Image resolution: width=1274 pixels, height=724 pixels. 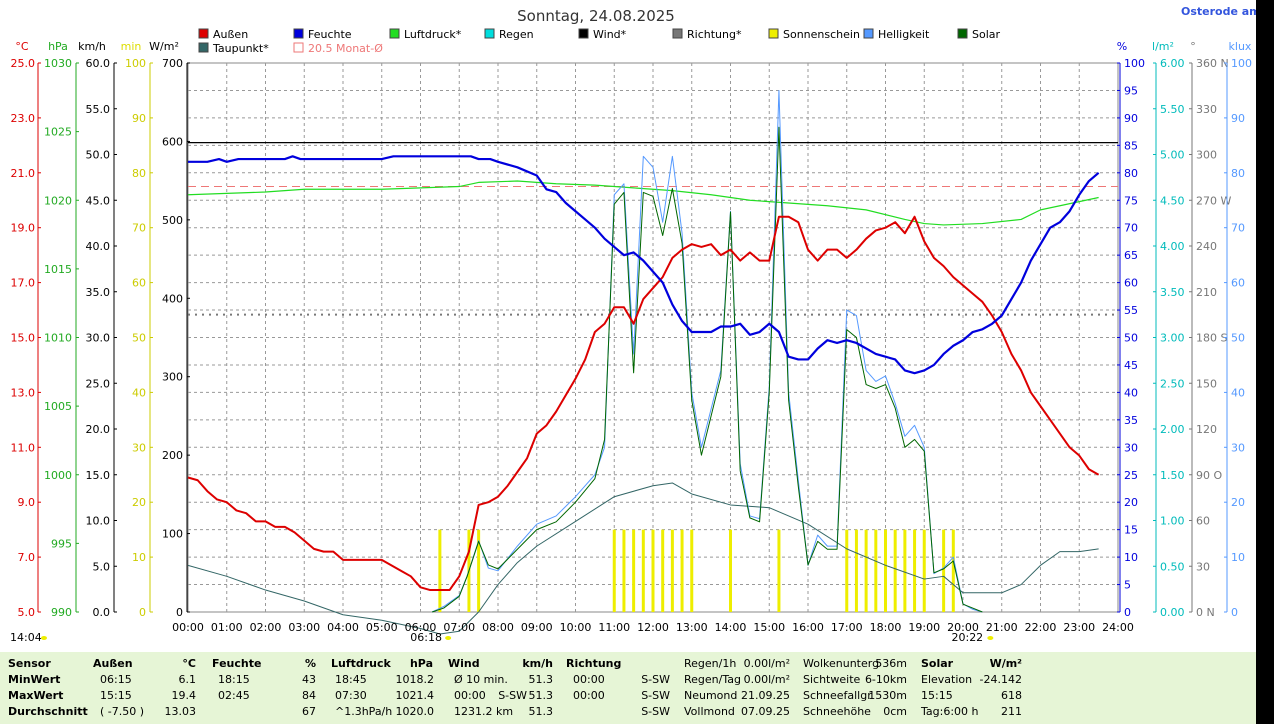 I want to click on axis-tick-label-temp: 25.0, so click(x=23, y=63).